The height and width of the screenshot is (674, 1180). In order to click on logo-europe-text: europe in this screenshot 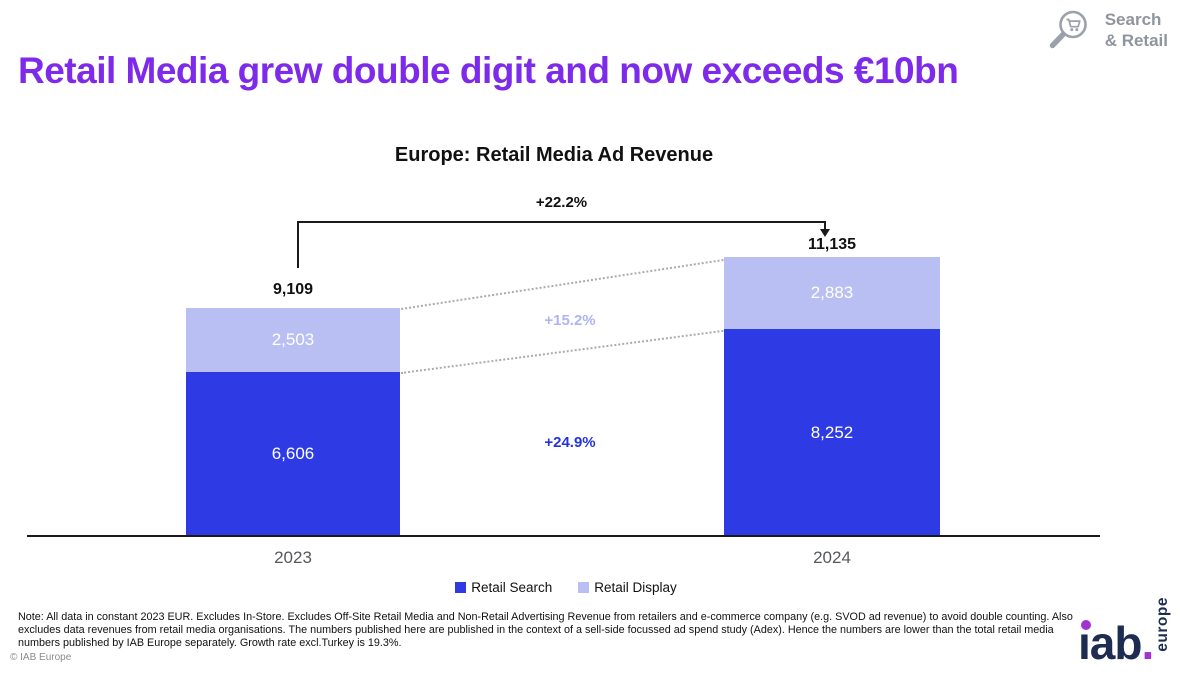, I will do `click(1162, 624)`.